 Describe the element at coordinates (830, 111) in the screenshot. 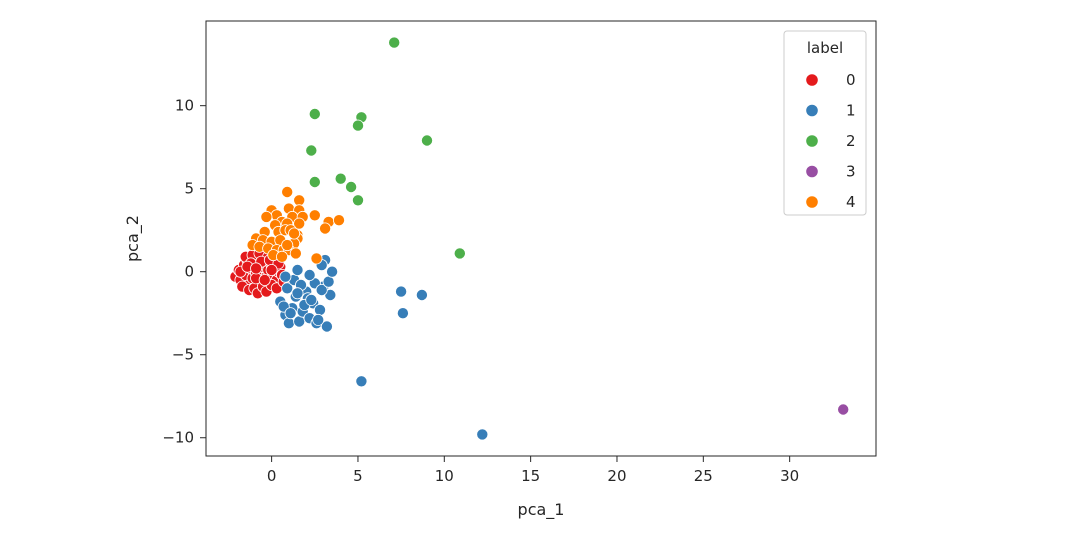

I see `legend-entry-1: 1` at that location.